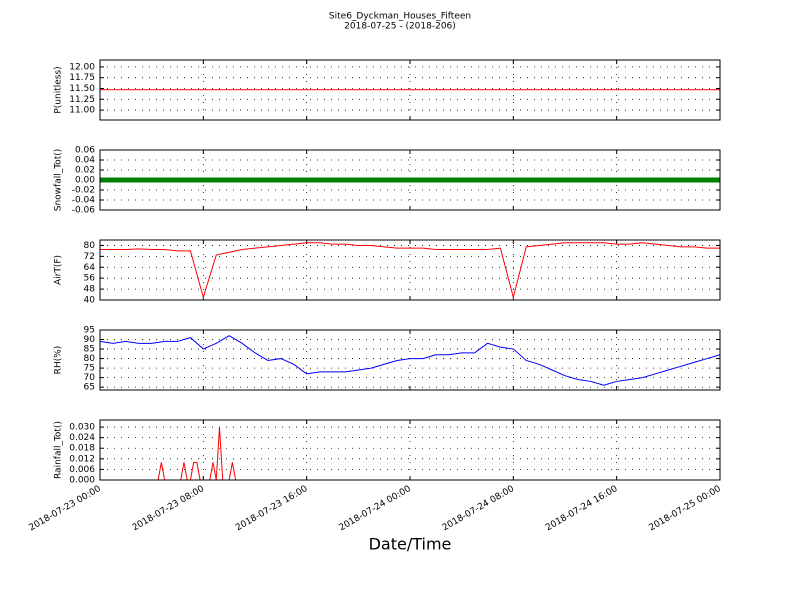  What do you see at coordinates (89, 350) in the screenshot?
I see `y-tick-label: 85` at bounding box center [89, 350].